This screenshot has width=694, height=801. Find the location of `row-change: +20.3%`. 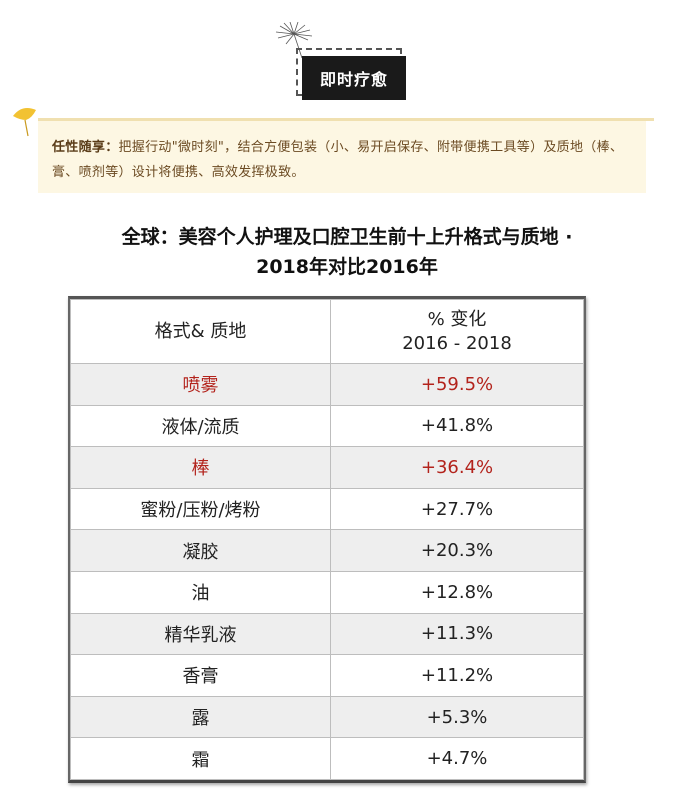

row-change: +20.3% is located at coordinates (457, 550).